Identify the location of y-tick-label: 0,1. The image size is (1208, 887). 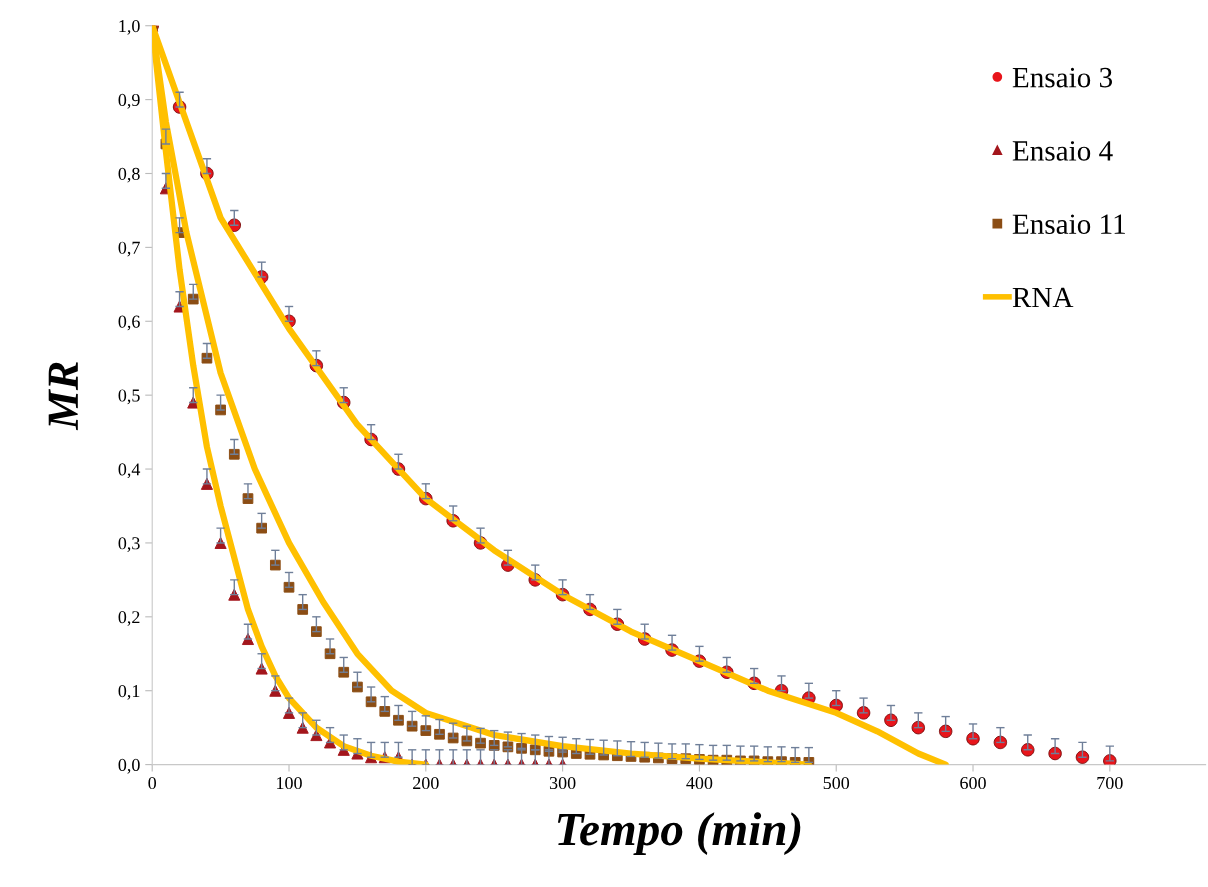
(129, 692).